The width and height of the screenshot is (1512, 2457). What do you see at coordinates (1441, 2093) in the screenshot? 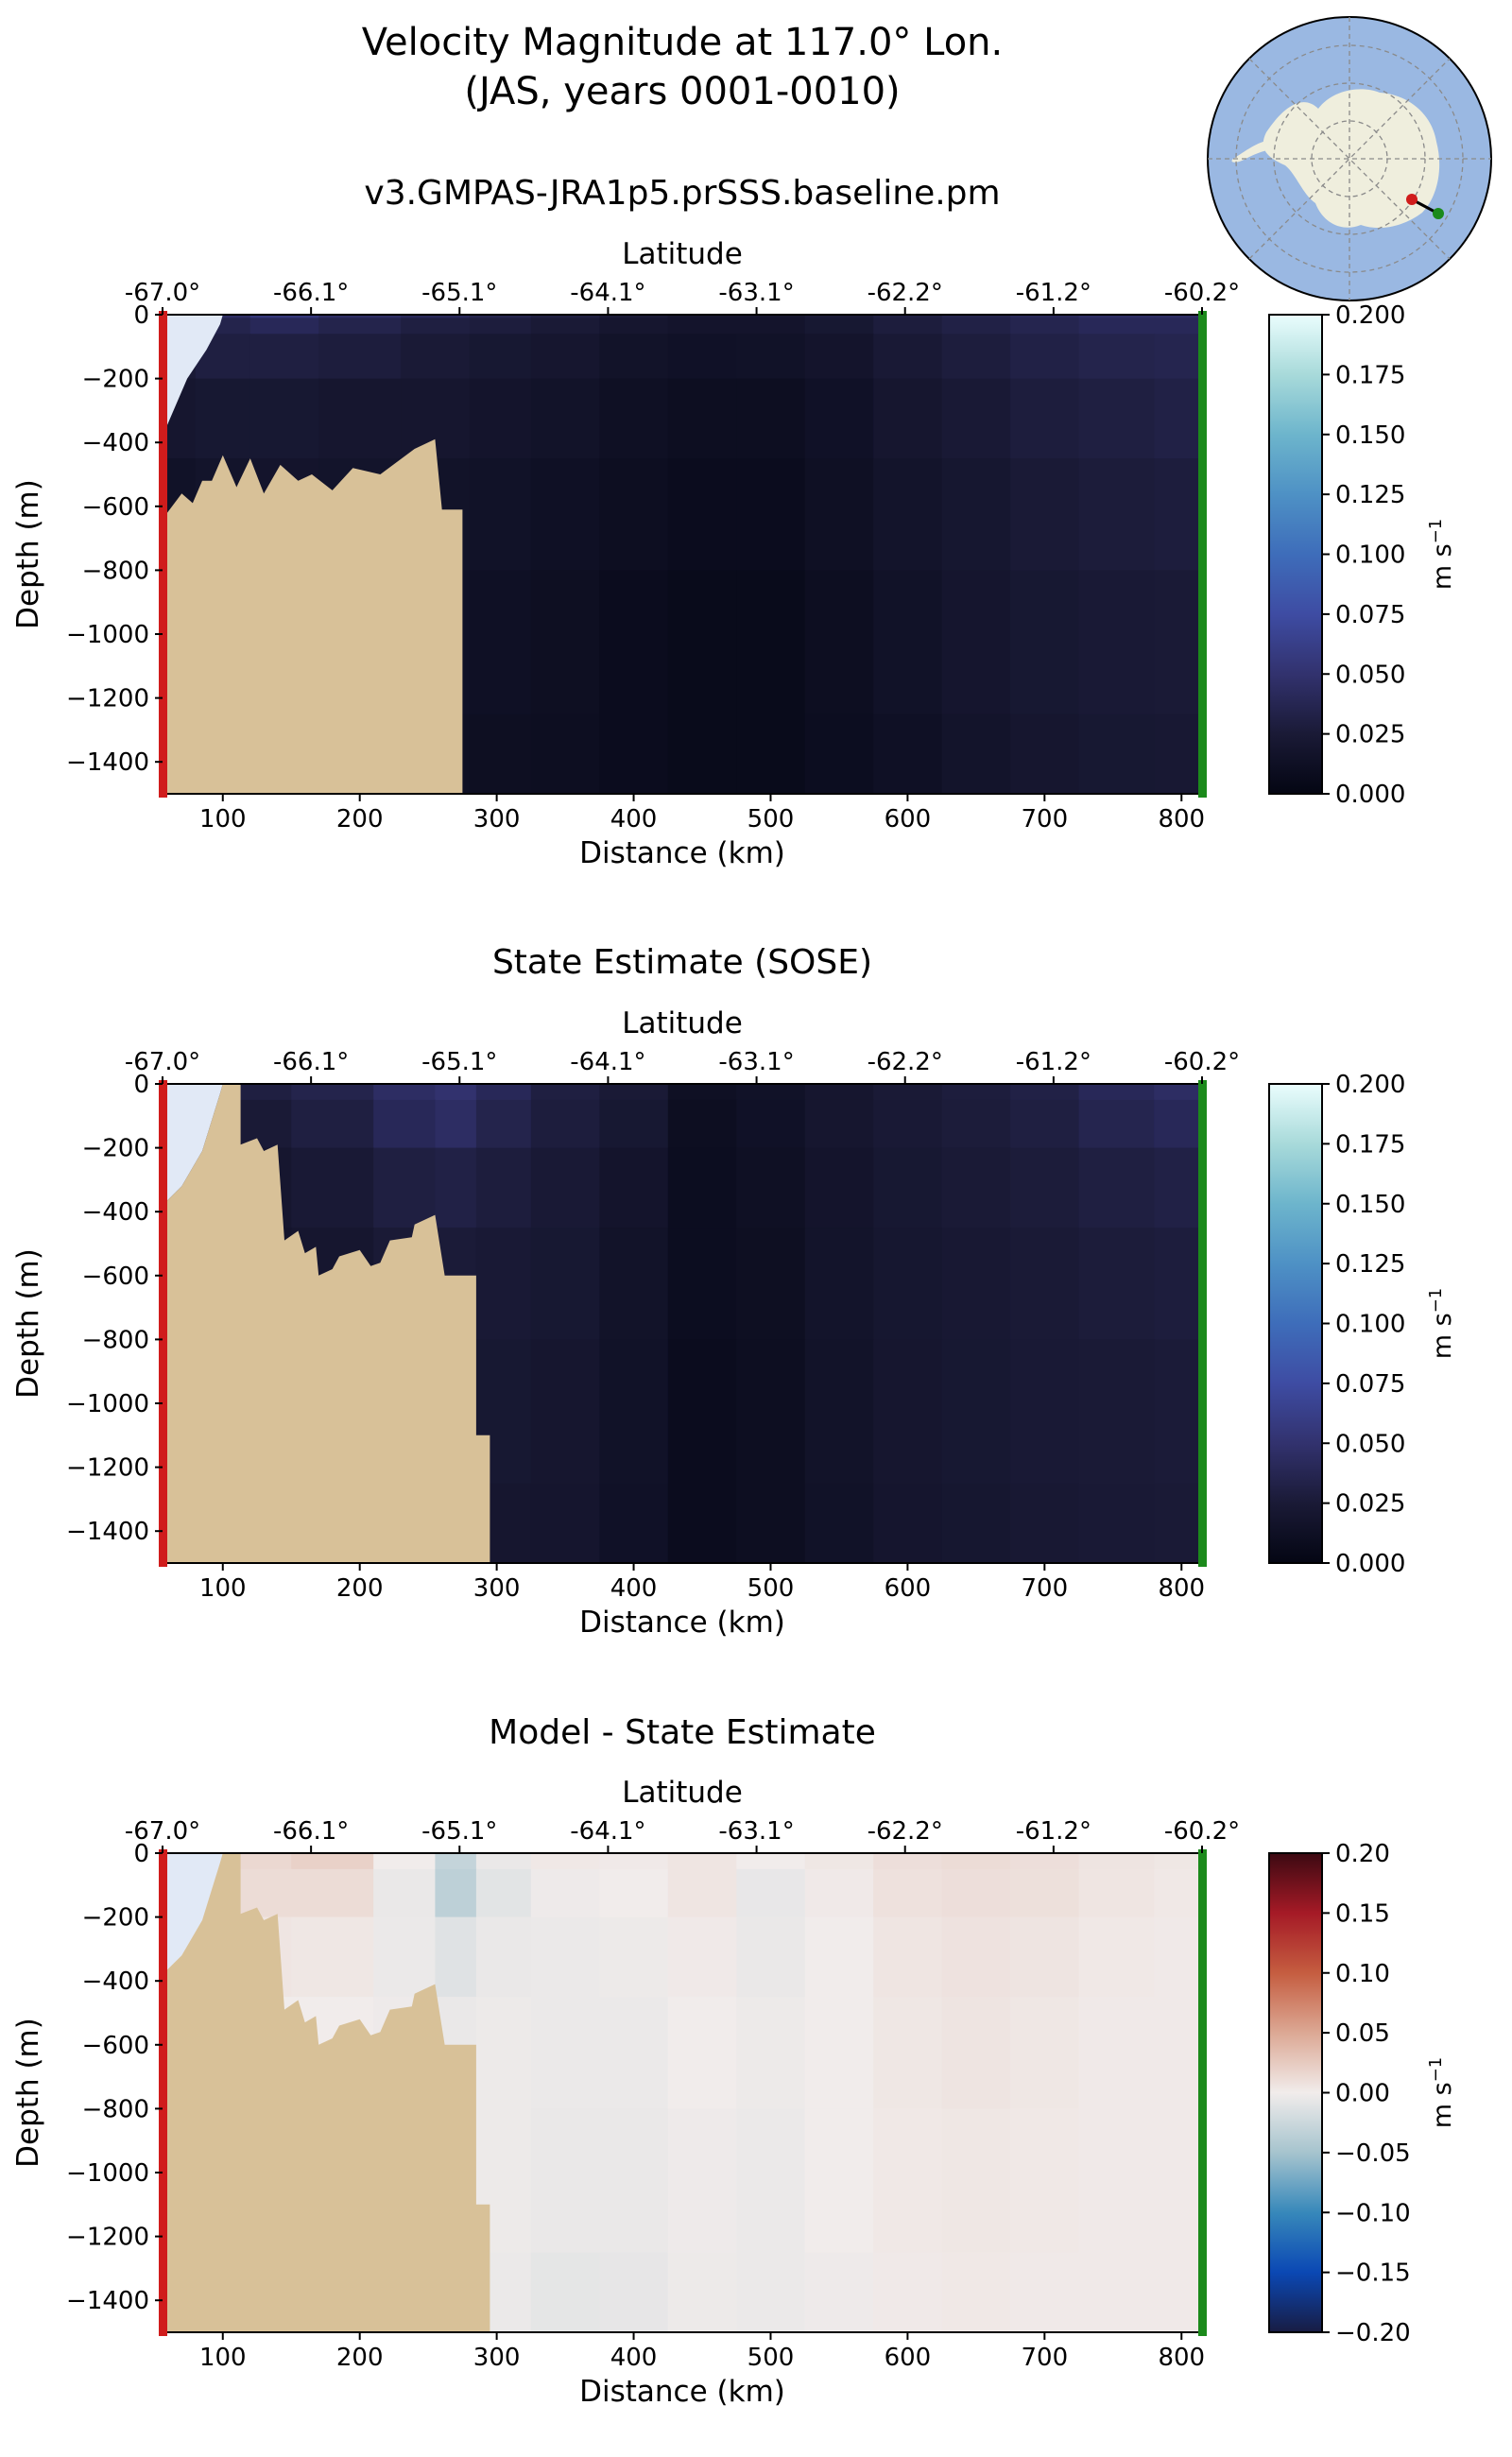
I see `colorbar-label: m s−1` at bounding box center [1441, 2093].